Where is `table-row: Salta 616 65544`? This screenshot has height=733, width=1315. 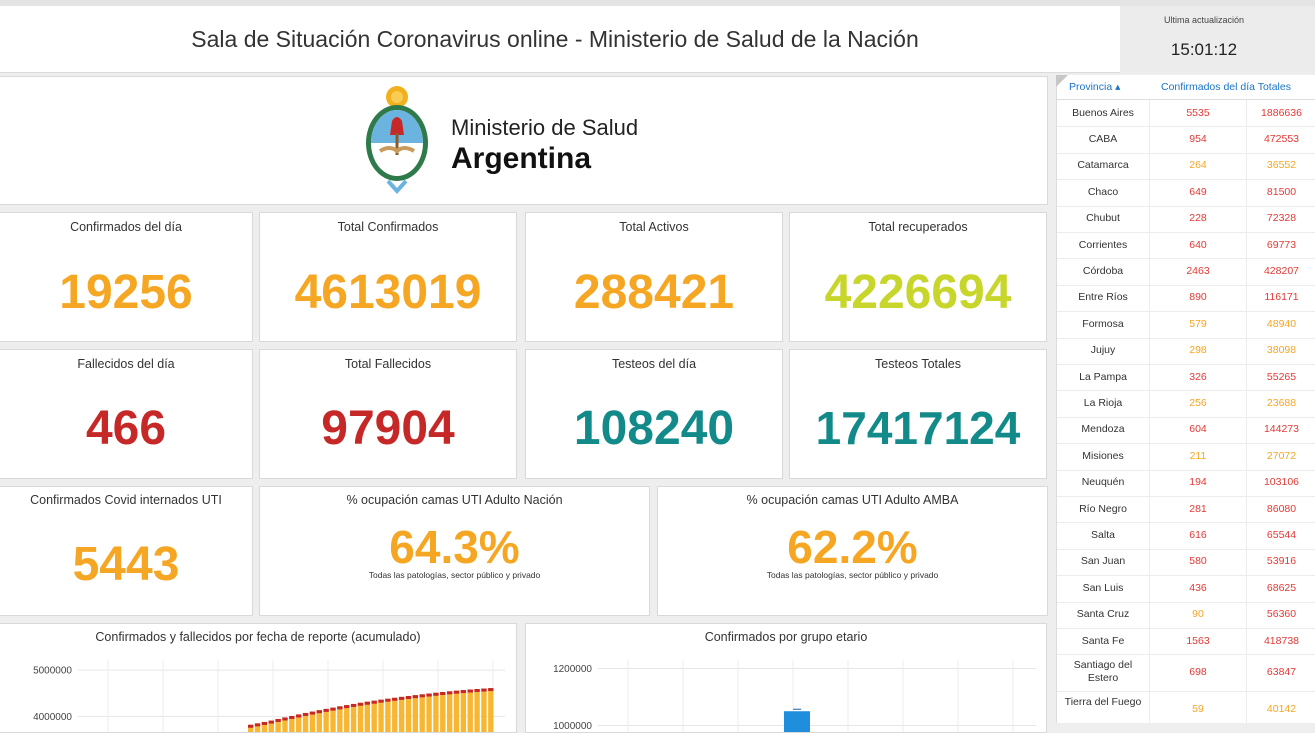 table-row: Salta 616 65544 is located at coordinates (1186, 536).